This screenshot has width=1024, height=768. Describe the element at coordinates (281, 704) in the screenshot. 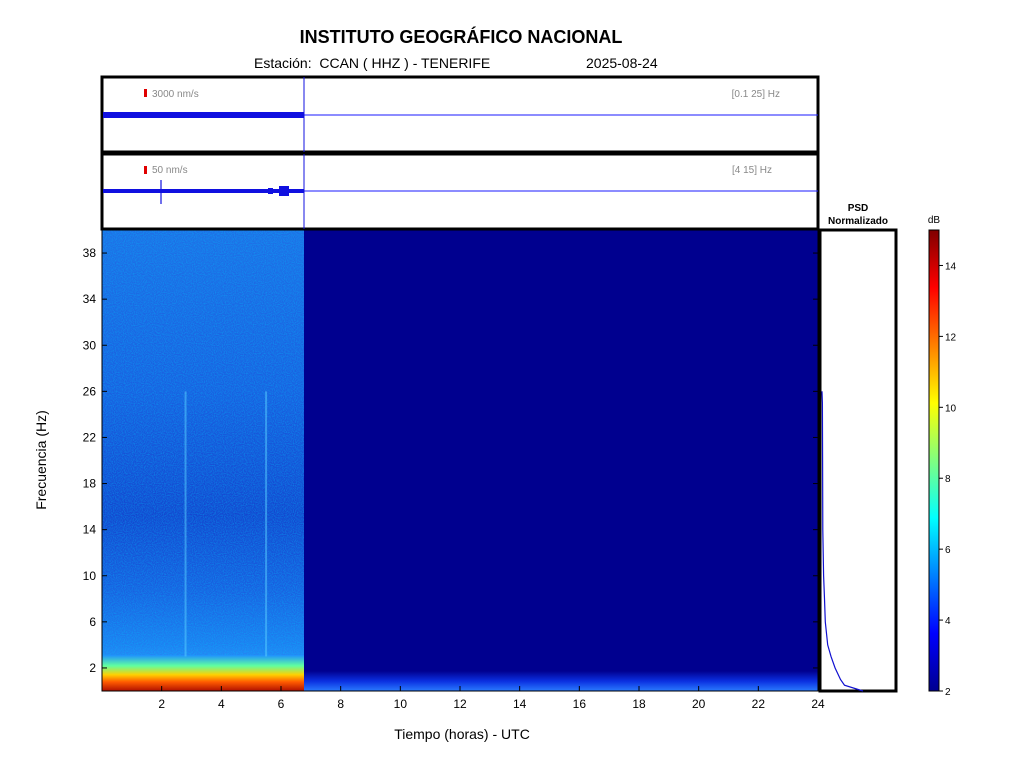

I see `x-tick-label: 6` at that location.